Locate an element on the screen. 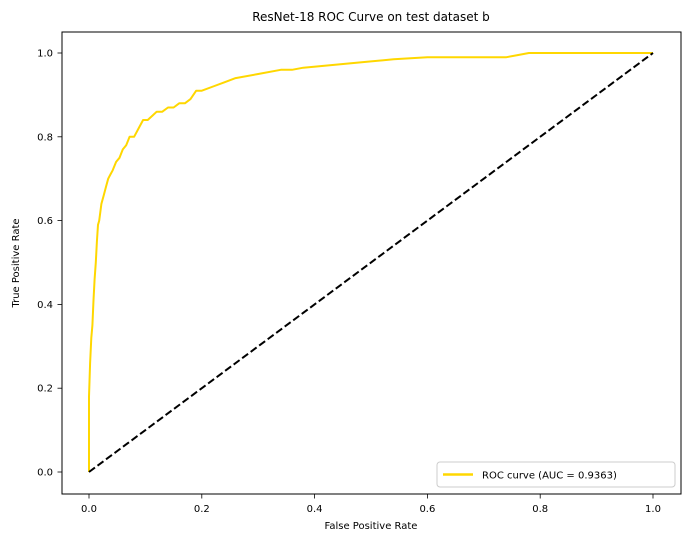 The width and height of the screenshot is (691, 547). y-tick-label: 0.0 is located at coordinates (45, 473).